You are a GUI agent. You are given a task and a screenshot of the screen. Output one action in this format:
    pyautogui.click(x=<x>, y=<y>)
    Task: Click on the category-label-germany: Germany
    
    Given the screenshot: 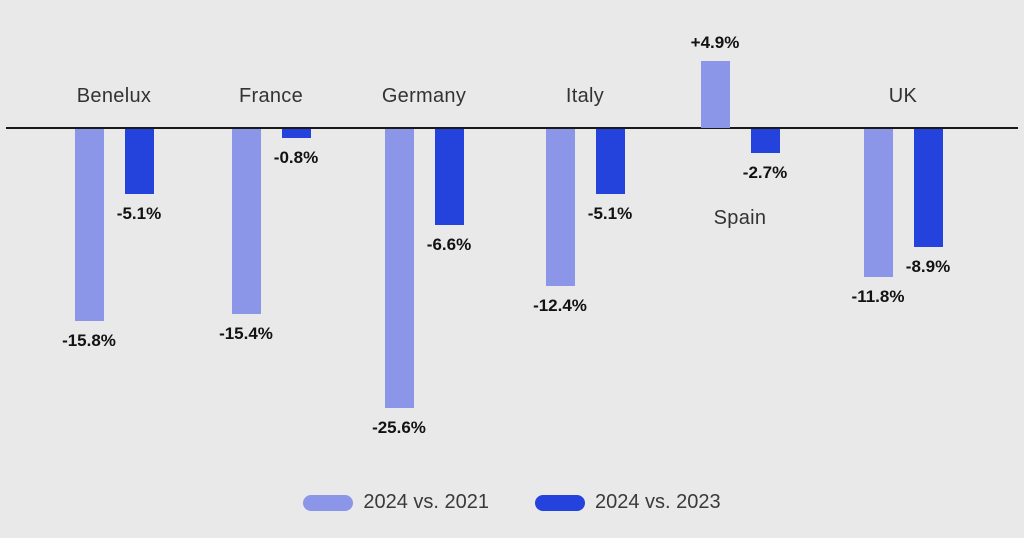 What is the action you would take?
    pyautogui.click(x=424, y=96)
    